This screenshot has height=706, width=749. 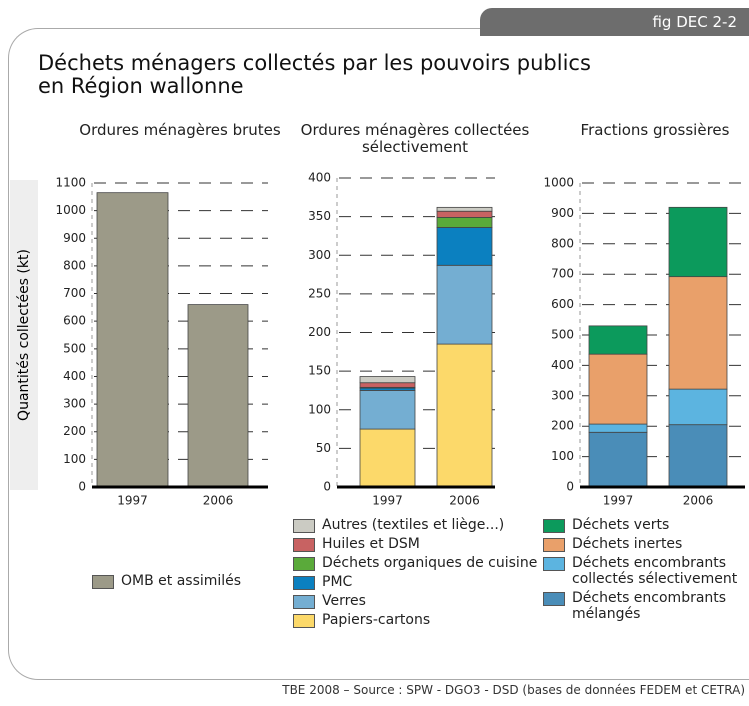 What do you see at coordinates (337, 582) in the screenshot?
I see `legend-label: PMC` at bounding box center [337, 582].